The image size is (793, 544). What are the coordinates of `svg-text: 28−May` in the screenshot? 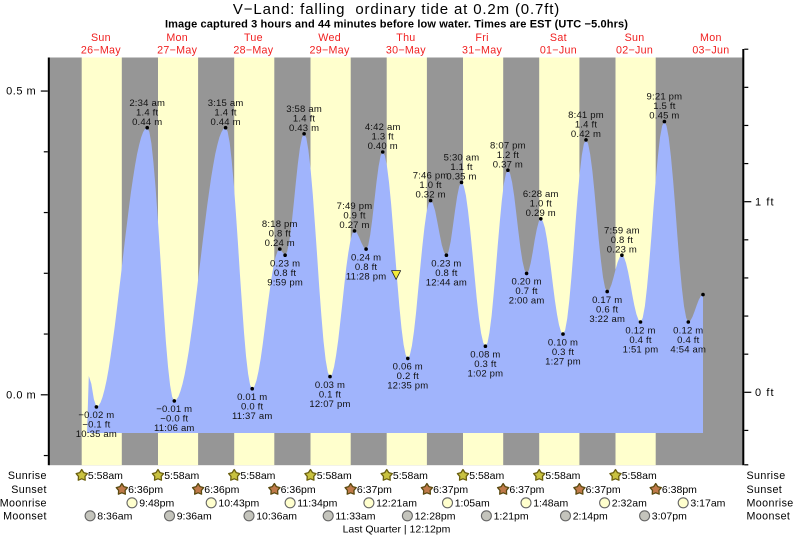 It's located at (253, 51).